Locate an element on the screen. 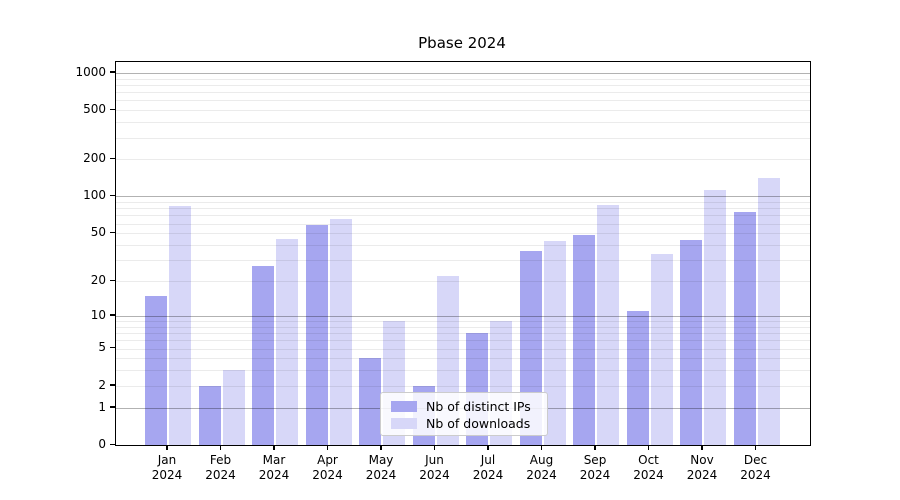  x-tick-label: Oct 2024 is located at coordinates (648, 467).